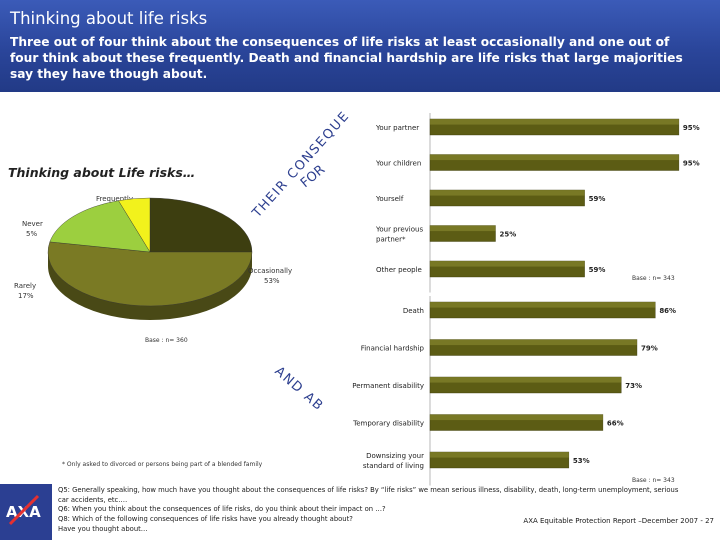 The image size is (720, 544). Describe the element at coordinates (399, 230) in the screenshot. I see `bar-category-label: Your previous` at that location.